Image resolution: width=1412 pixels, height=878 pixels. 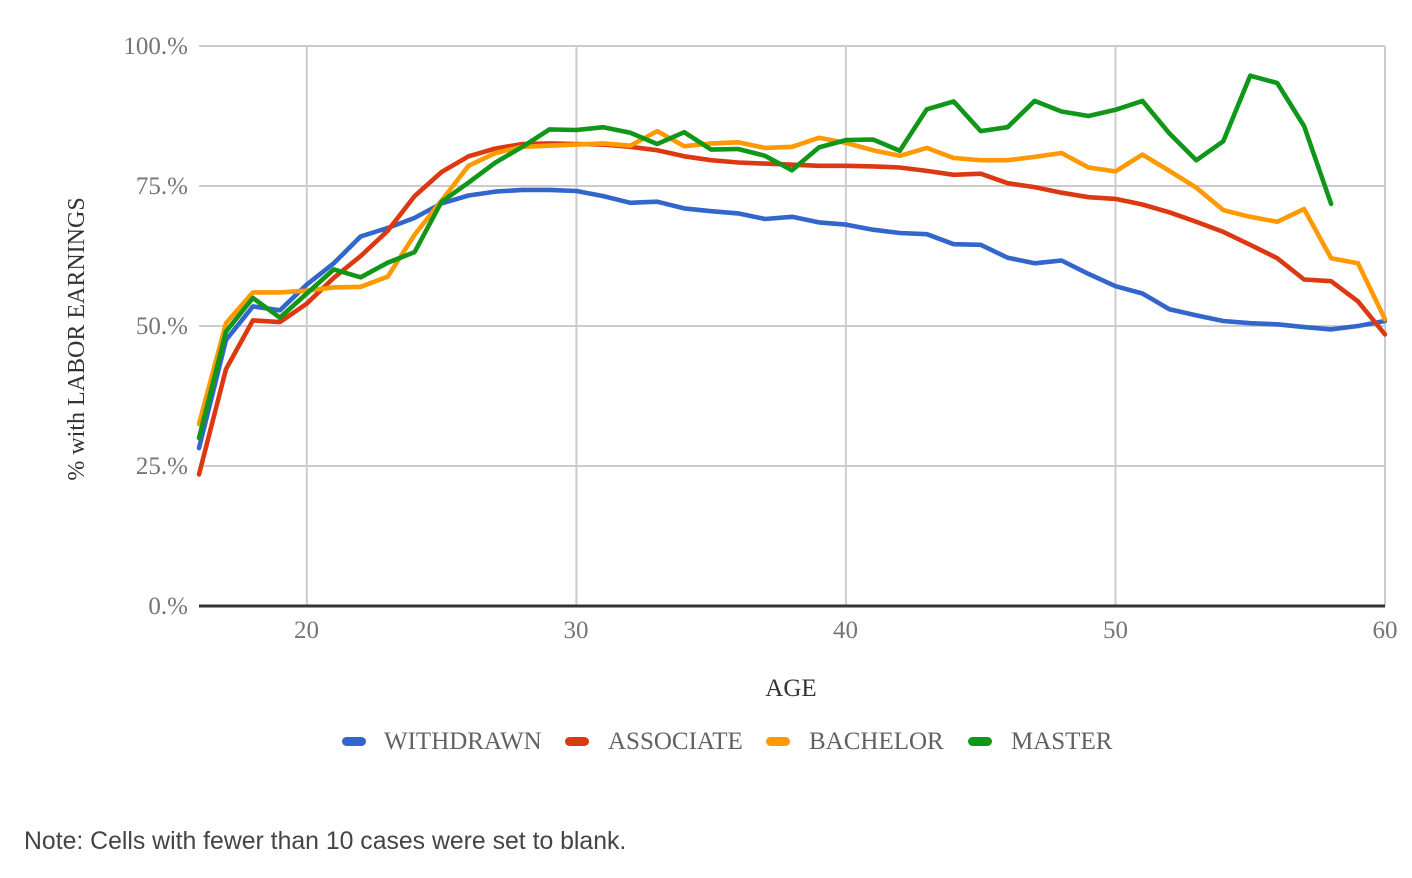 I want to click on svg-text: 100.%, so click(x=155, y=46).